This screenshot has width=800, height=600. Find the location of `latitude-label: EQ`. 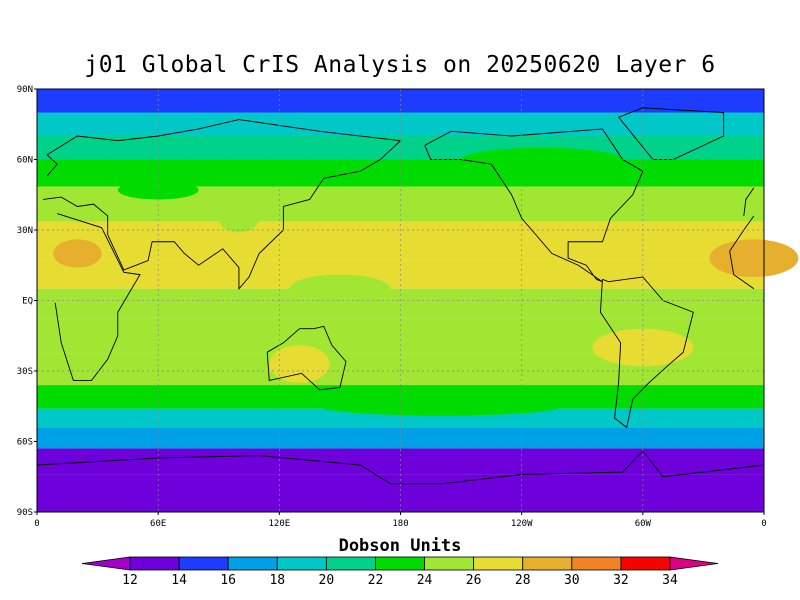

latitude-label: EQ is located at coordinates (27, 302).